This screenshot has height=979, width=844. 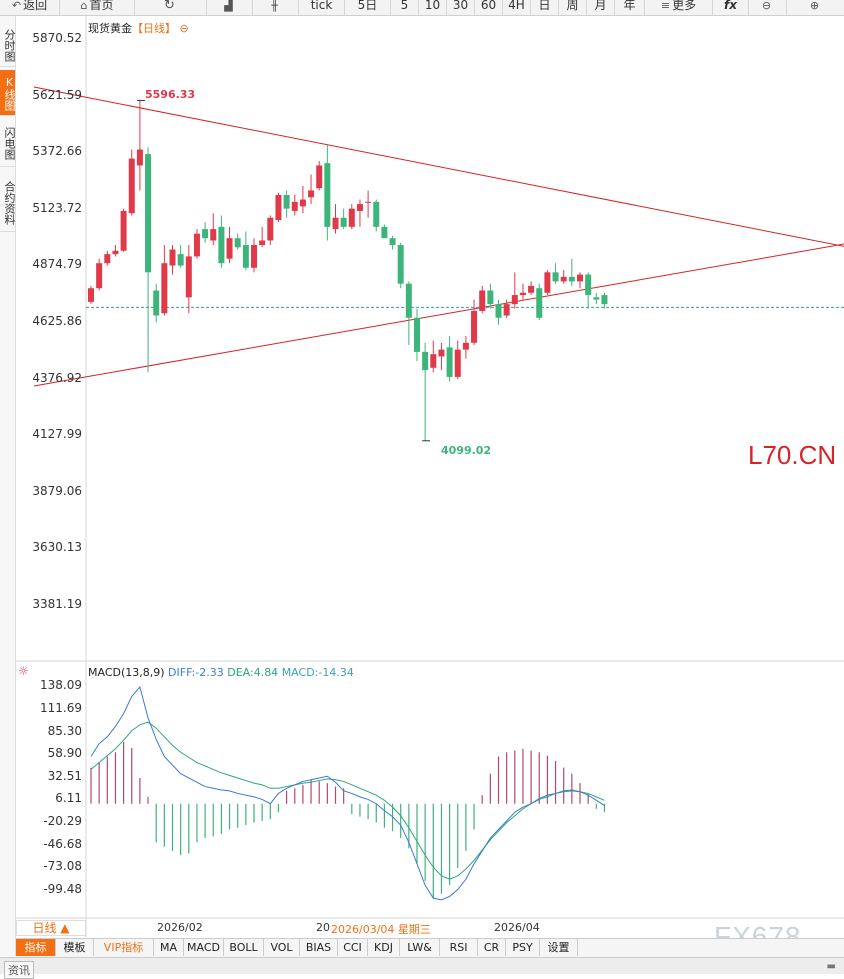 I want to click on tab-template: 模板, so click(x=75, y=947).